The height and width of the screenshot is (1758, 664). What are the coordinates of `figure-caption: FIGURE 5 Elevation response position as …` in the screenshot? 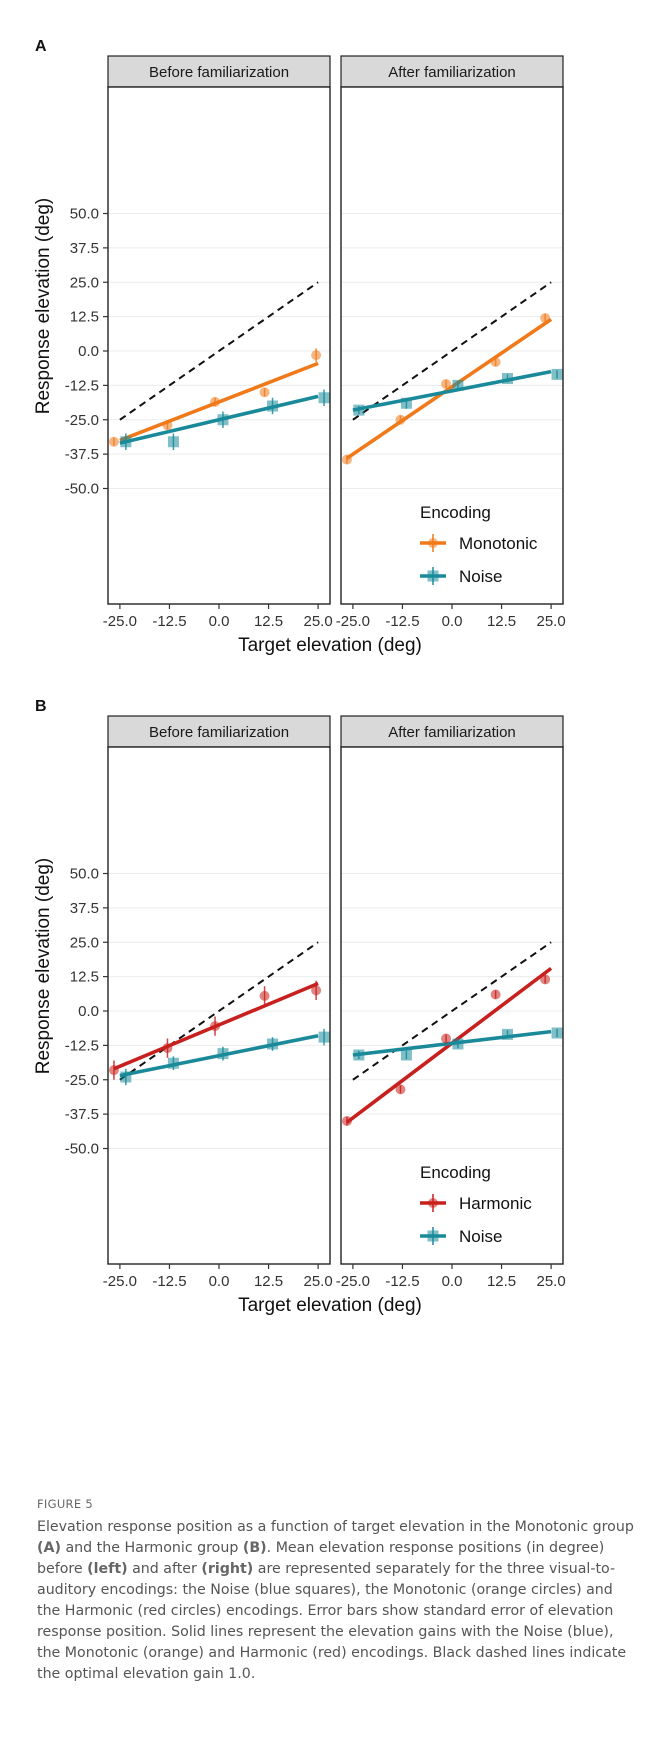 It's located at (337, 1591).